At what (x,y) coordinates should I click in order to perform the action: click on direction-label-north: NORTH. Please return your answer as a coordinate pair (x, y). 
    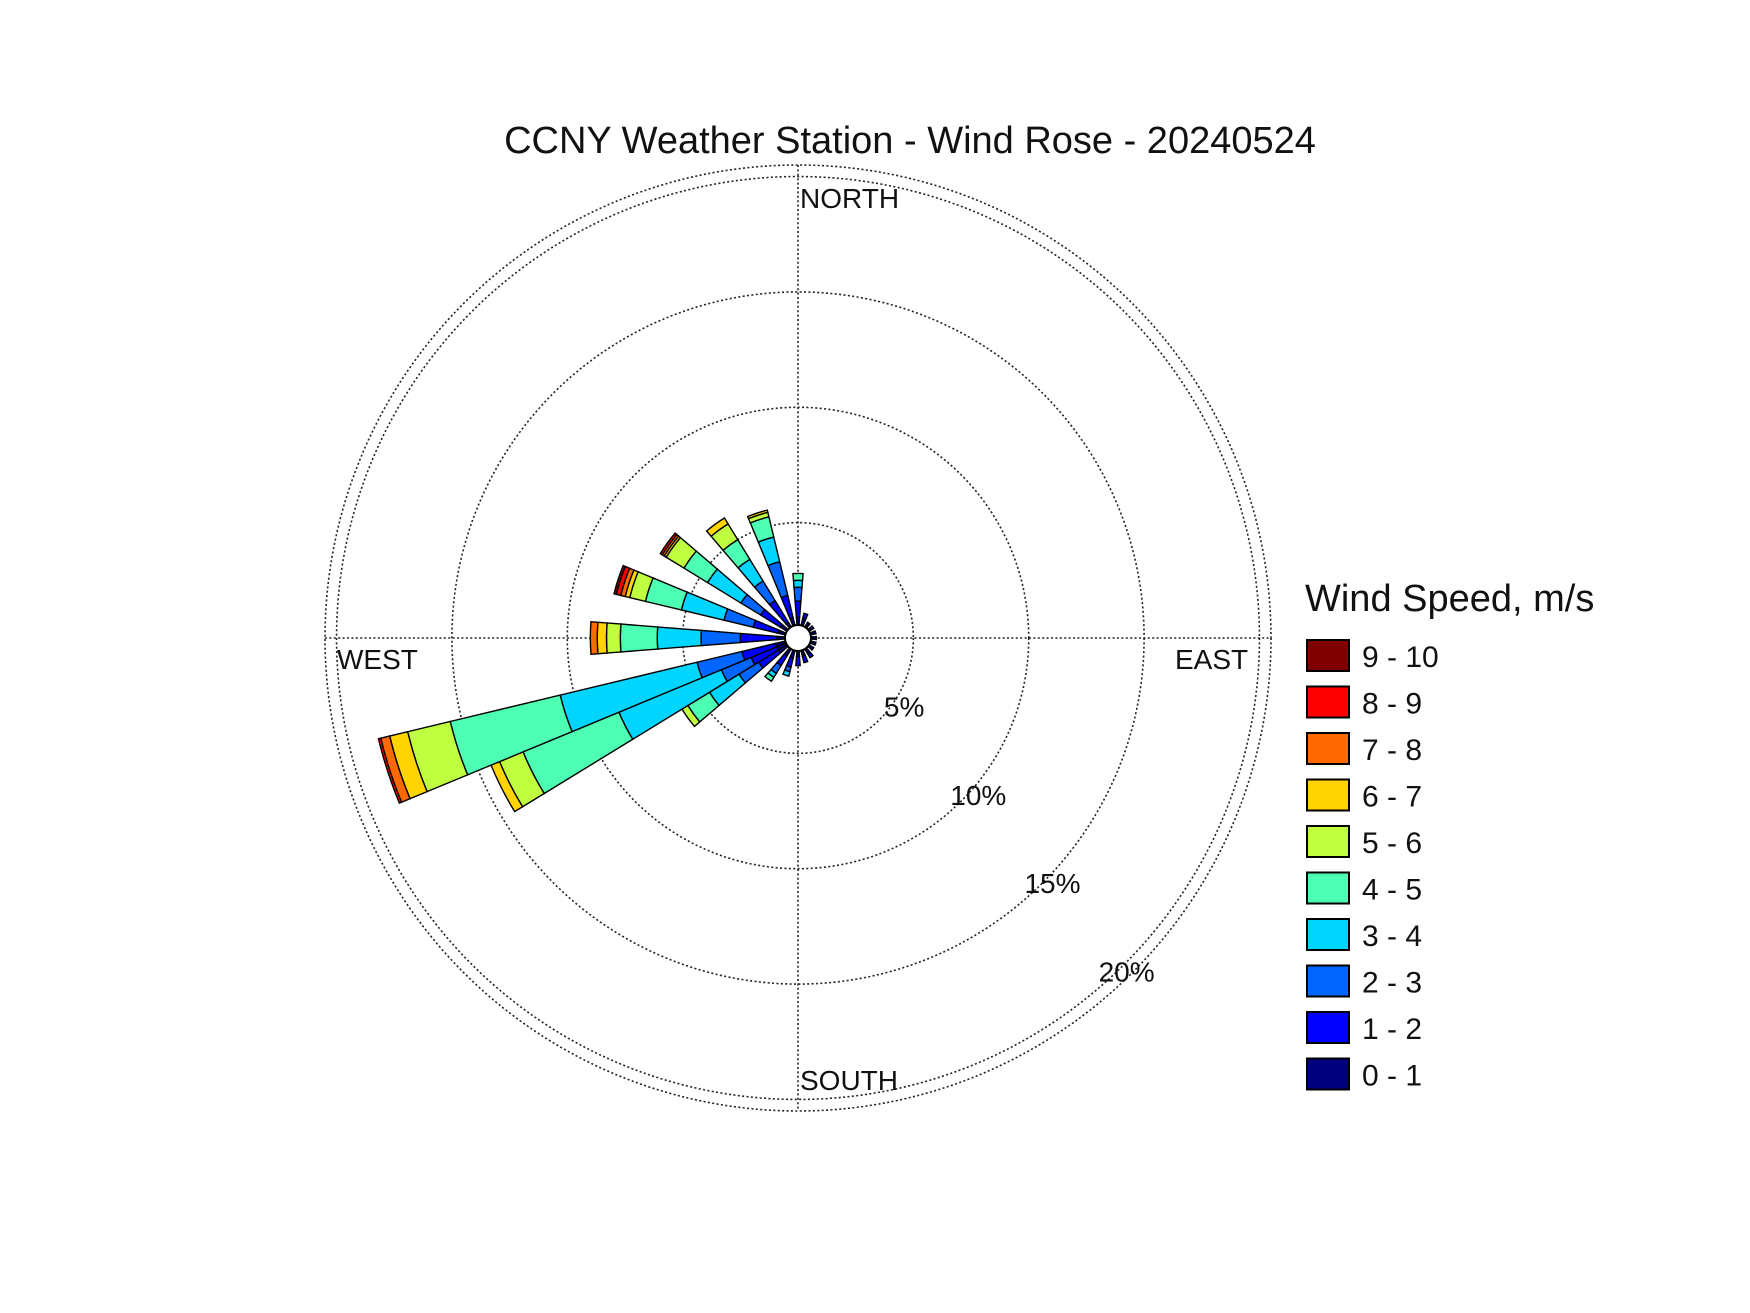
    Looking at the image, I should click on (849, 198).